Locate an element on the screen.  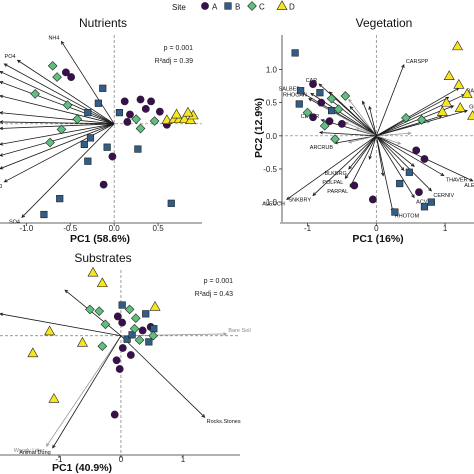
y-axis-title: PC2 (12.9%) is located at coordinates (259, 128).